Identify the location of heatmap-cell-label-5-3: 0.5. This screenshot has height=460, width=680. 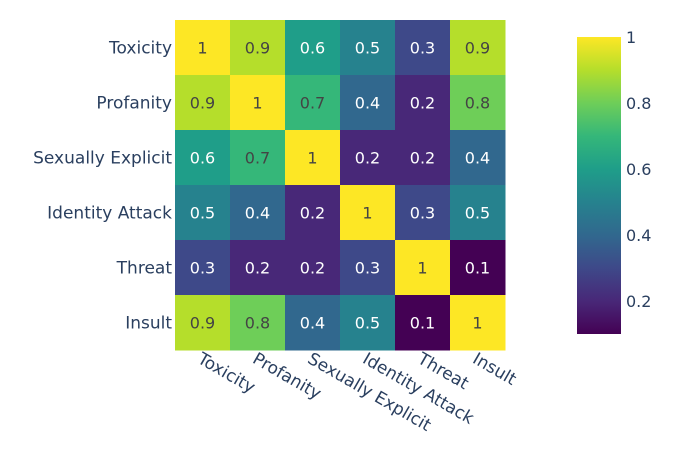
(367, 323).